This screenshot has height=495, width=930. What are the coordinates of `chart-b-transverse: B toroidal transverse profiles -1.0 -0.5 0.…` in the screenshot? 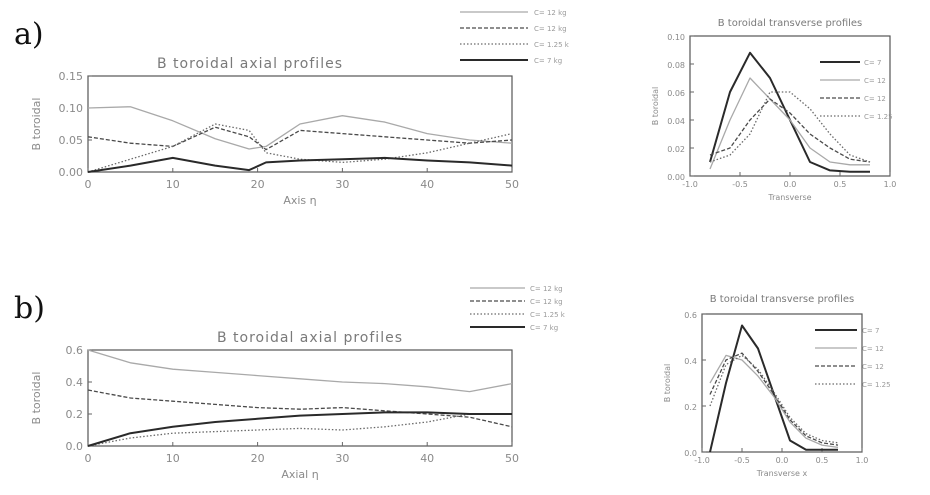 It's located at (777, 386).